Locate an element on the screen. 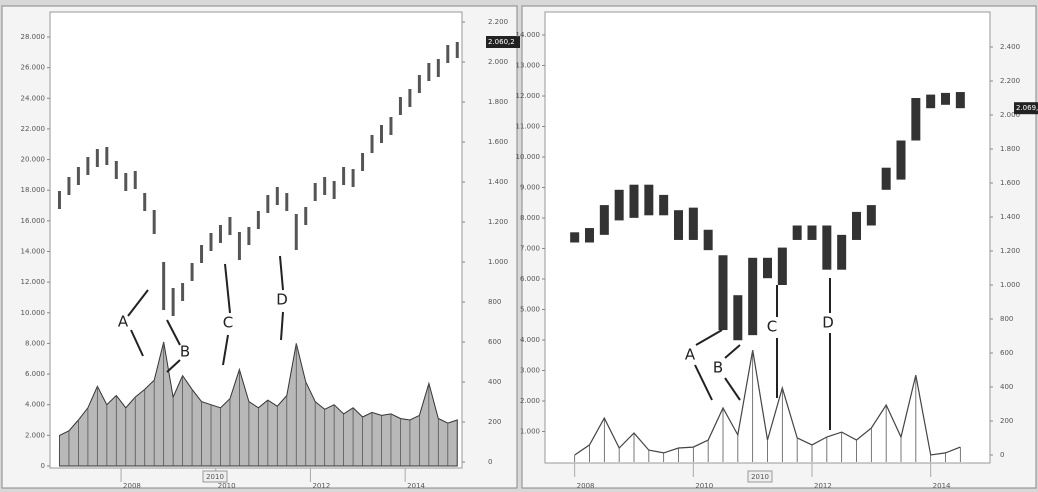 This screenshot has height=492, width=1038. y-tick-label: 22.000 is located at coordinates (33, 129).